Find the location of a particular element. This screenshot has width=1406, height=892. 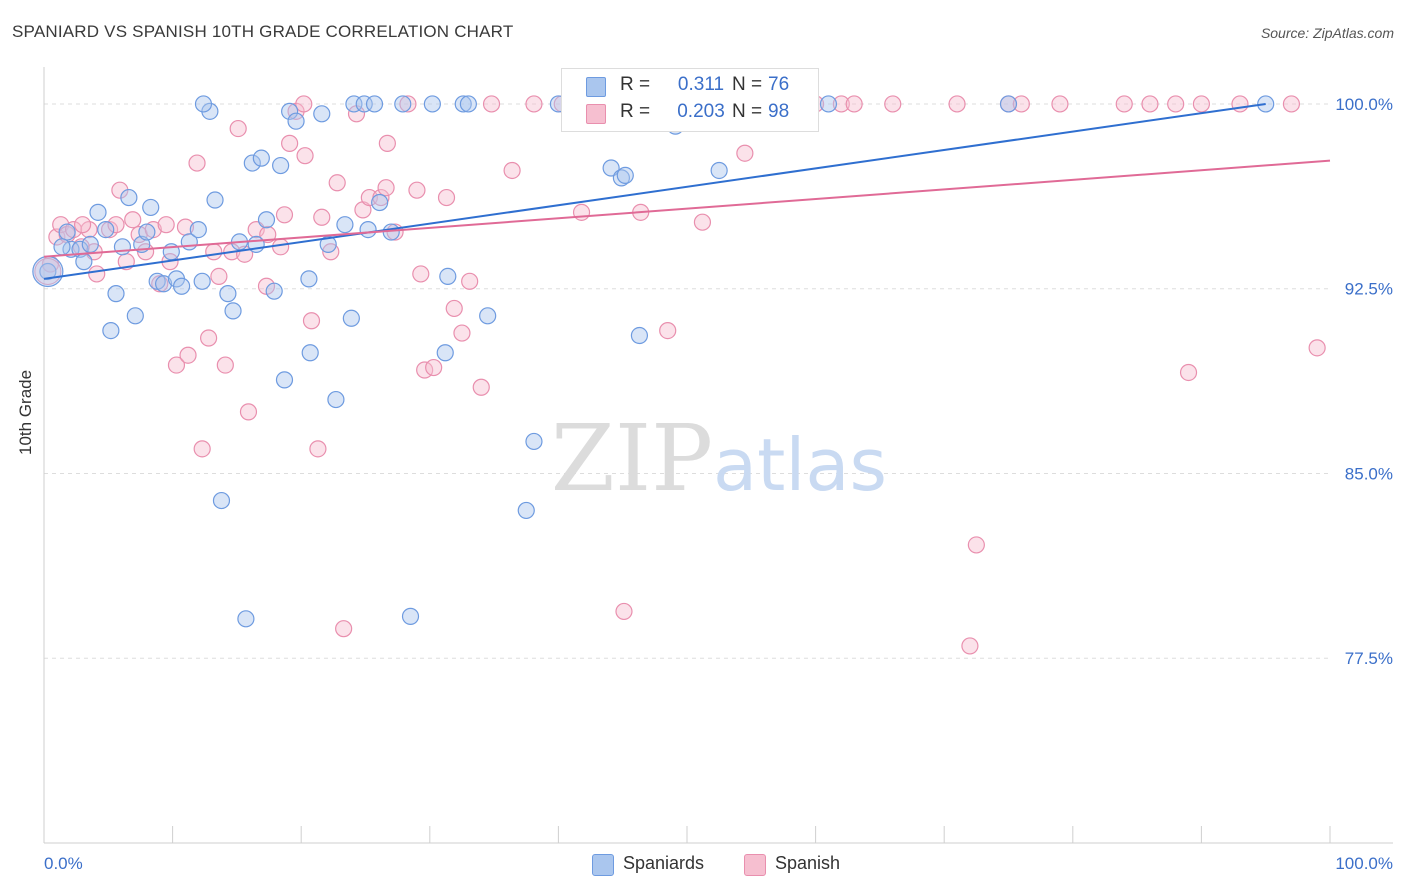

legend-r-label: R = is located at coordinates (635, 111).